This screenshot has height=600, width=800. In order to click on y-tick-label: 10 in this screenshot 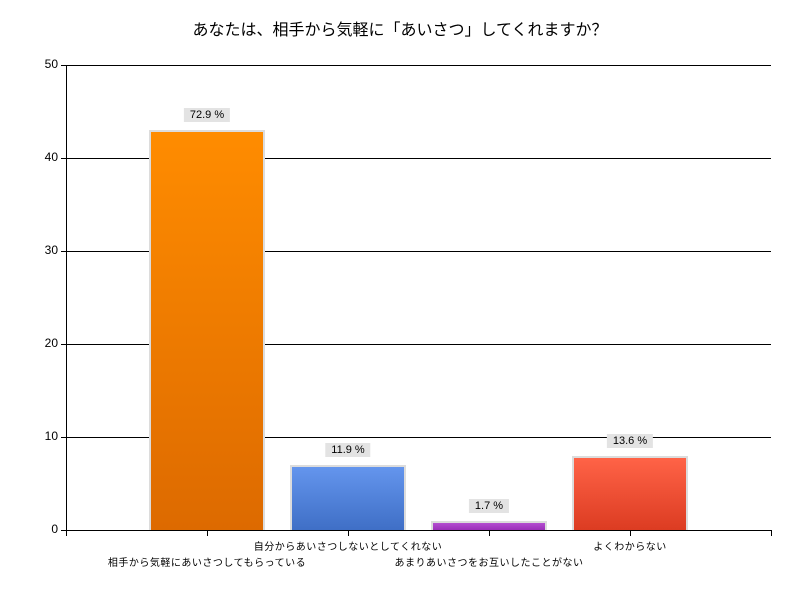, I will do `click(51, 436)`.